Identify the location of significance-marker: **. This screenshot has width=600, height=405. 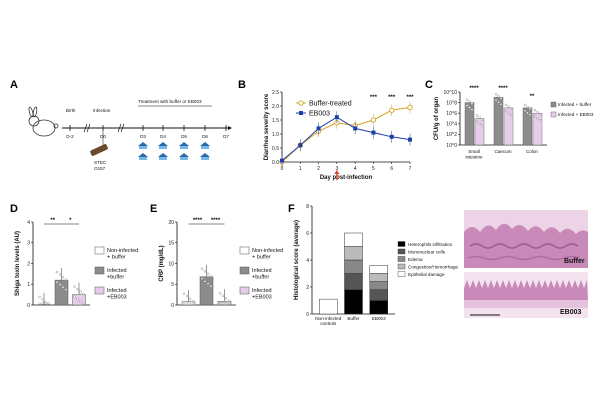
(52, 221).